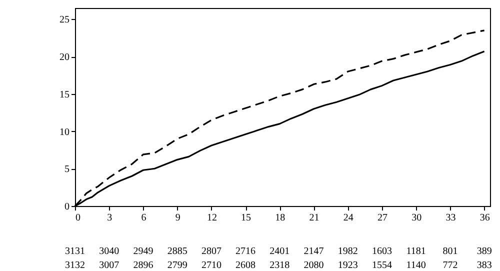 Image resolution: width=500 pixels, height=271 pixels. What do you see at coordinates (177, 218) in the screenshot?
I see `x-tick-label: 9` at bounding box center [177, 218].